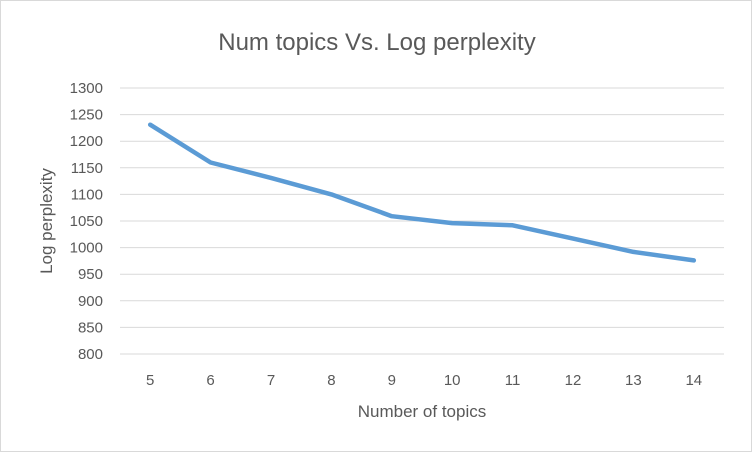 The width and height of the screenshot is (752, 453). What do you see at coordinates (392, 380) in the screenshot?
I see `x-tick-label: 9` at bounding box center [392, 380].